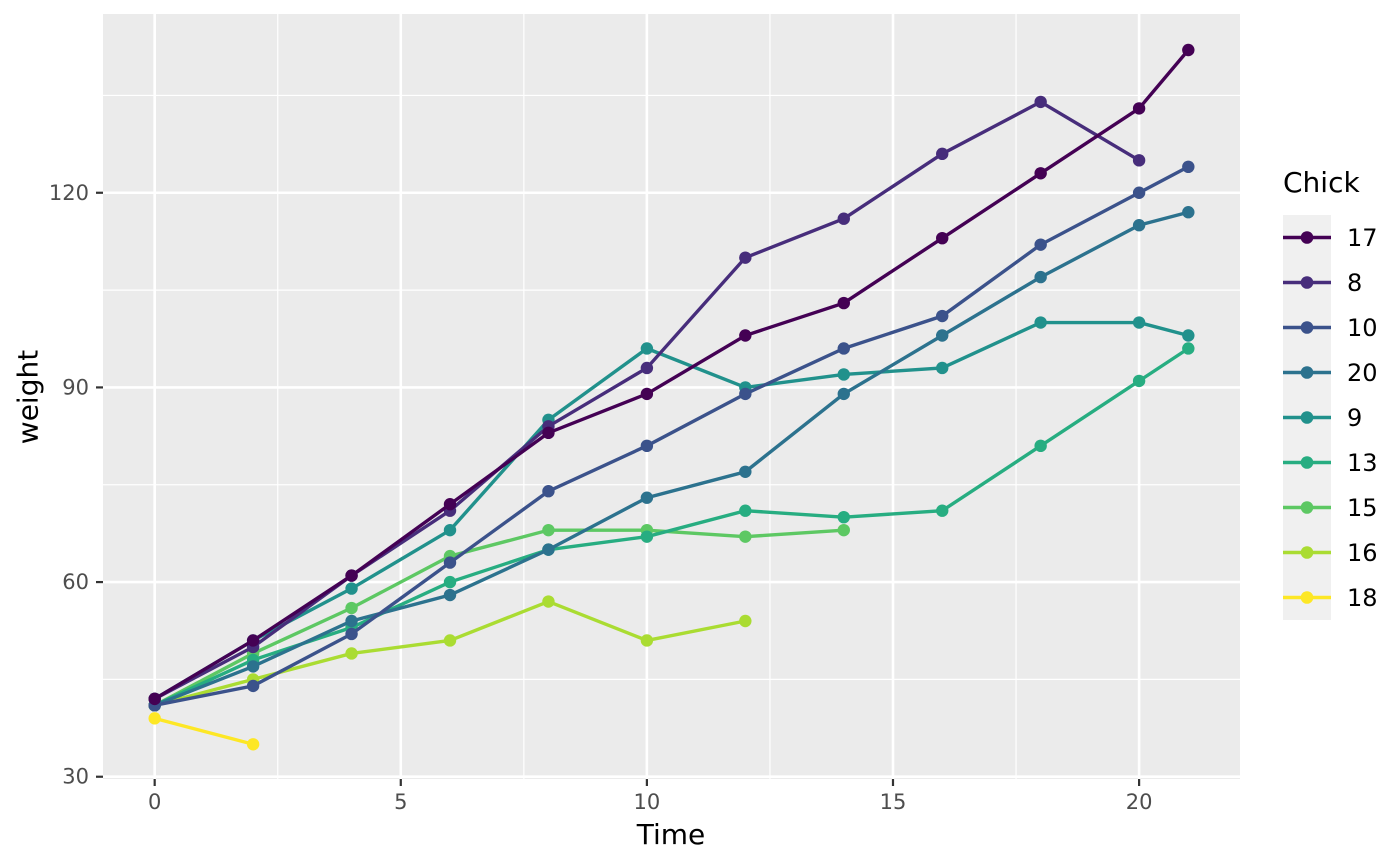  Describe the element at coordinates (75, 777) in the screenshot. I see `y-tick-label: 30` at that location.